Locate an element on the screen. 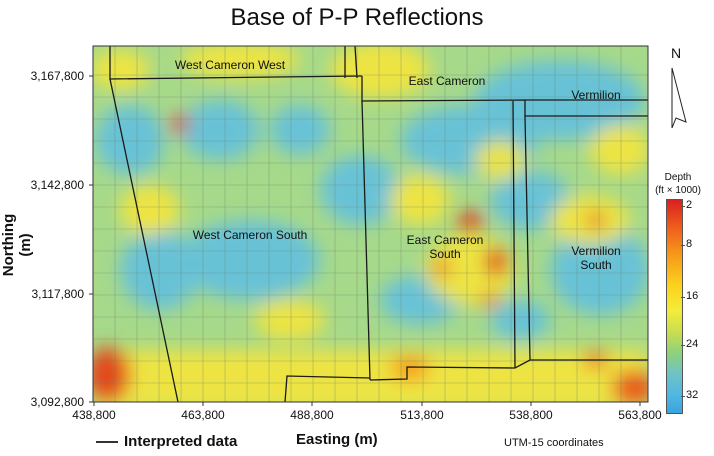 Image resolution: width=714 pixels, height=456 pixels. y-tick-label: 3,142,800 is located at coordinates (57, 185).